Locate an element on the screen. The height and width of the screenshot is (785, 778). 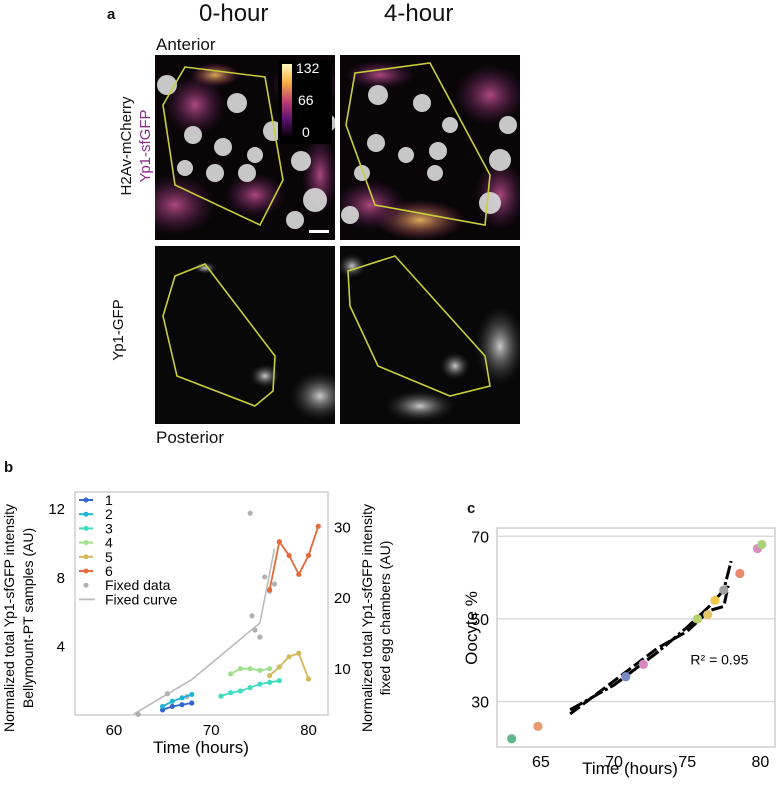
colorbar-tick-min: 0 is located at coordinates (306, 132).